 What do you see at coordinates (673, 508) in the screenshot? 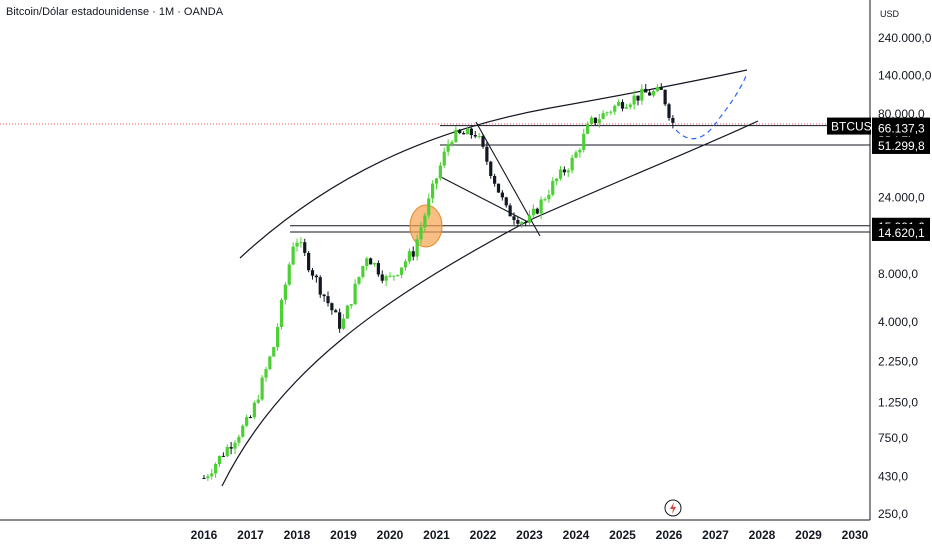
I see `lightning-icon` at bounding box center [673, 508].